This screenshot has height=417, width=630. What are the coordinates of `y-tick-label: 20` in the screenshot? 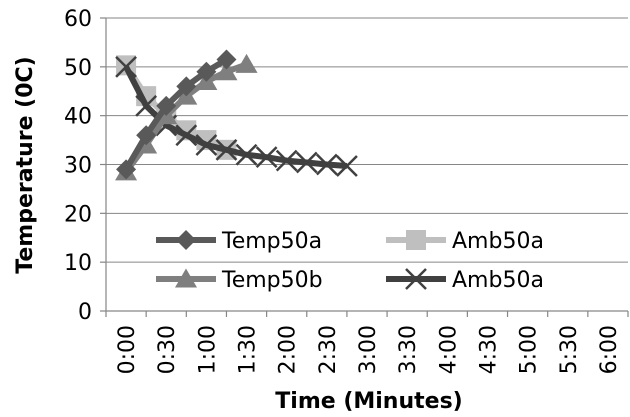 It's located at (78, 214).